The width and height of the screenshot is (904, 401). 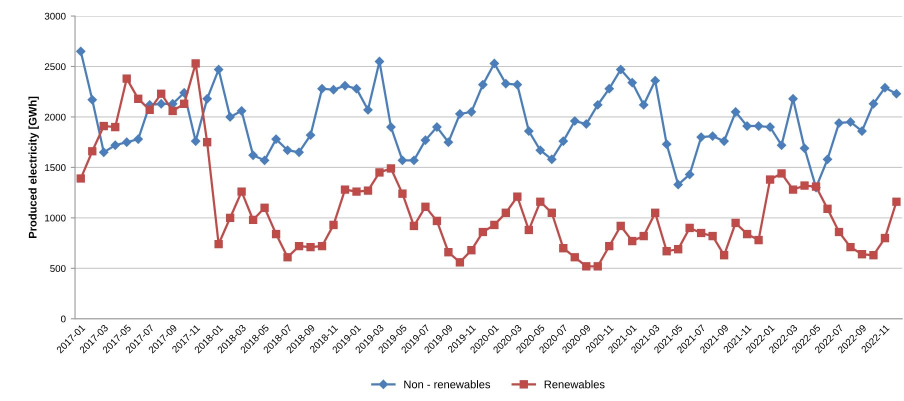 What do you see at coordinates (55, 168) in the screenshot?
I see `y-tick-label: 1500` at bounding box center [55, 168].